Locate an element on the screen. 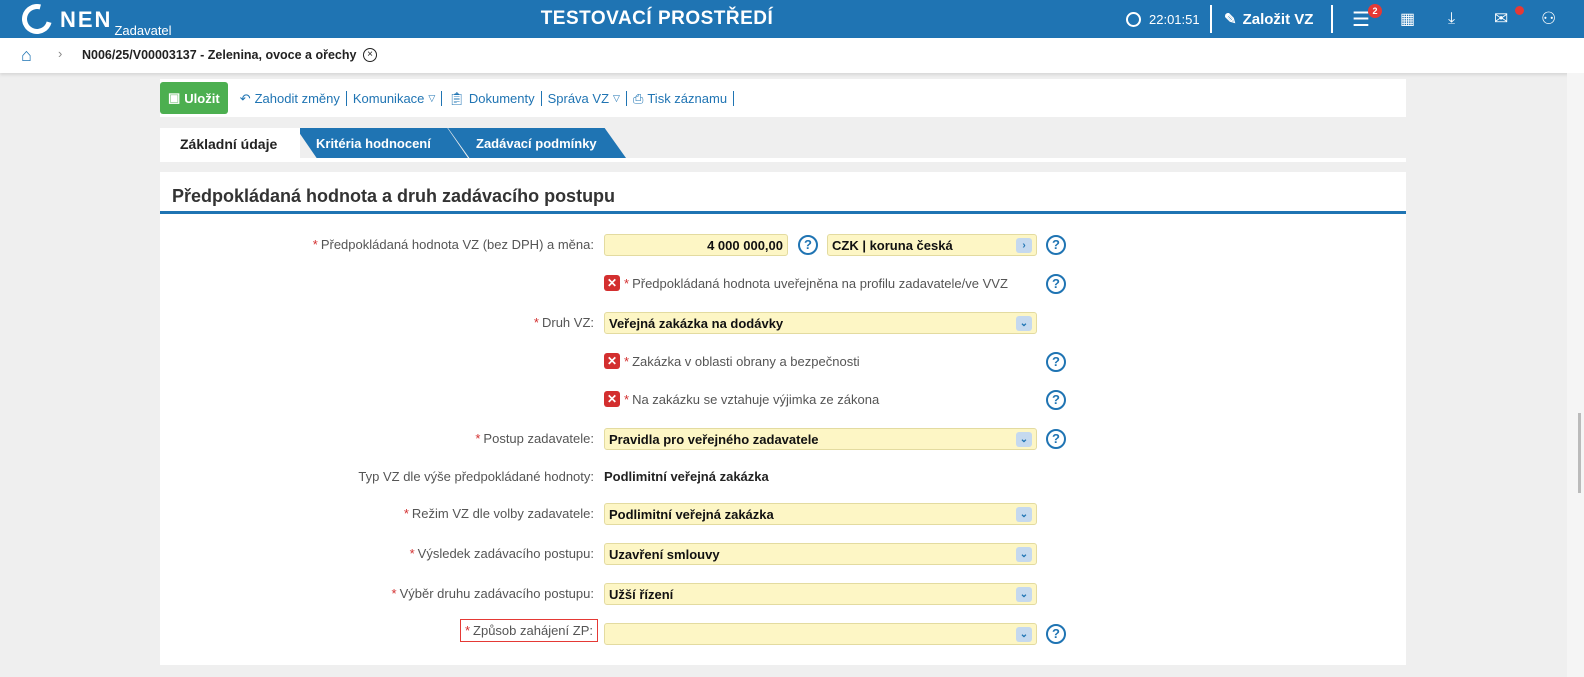 The height and width of the screenshot is (677, 1584). print-button: ⎙ Tisk záznamu is located at coordinates (681, 98).